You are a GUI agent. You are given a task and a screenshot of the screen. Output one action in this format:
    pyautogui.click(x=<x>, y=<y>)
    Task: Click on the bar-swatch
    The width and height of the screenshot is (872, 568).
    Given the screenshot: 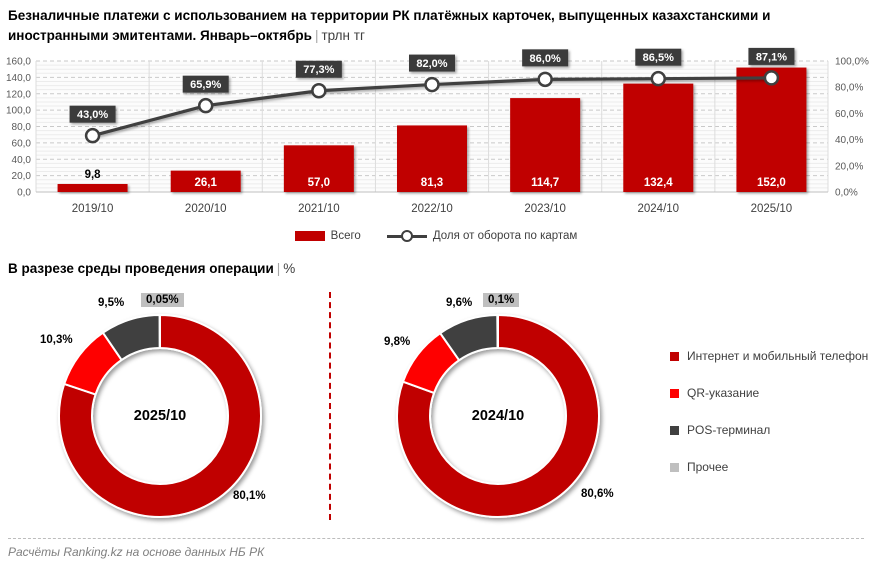 What is the action you would take?
    pyautogui.click(x=309, y=236)
    